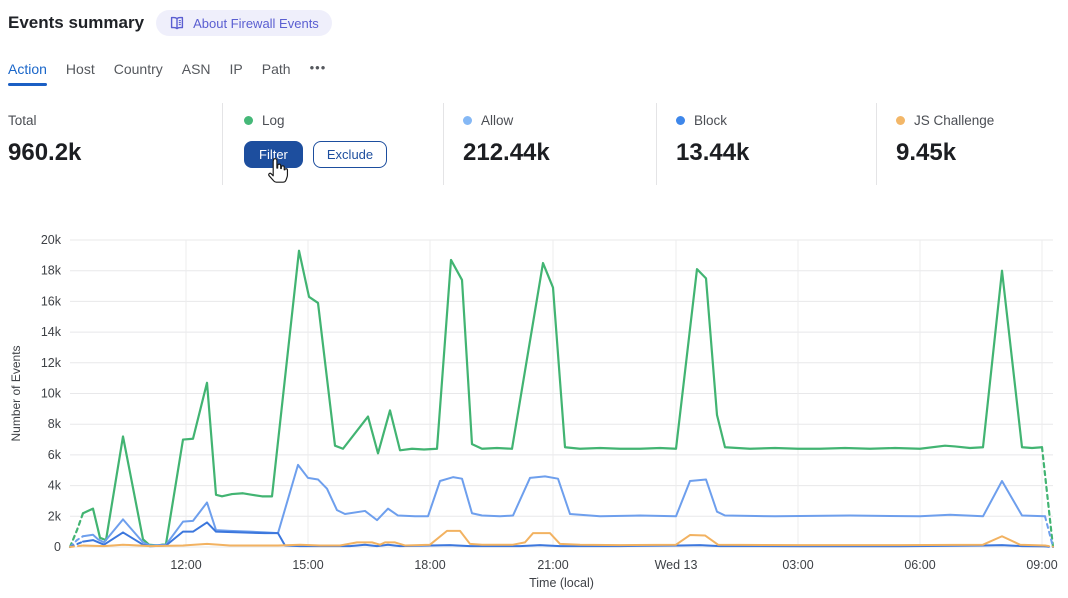 This screenshot has width=1068, height=598. What do you see at coordinates (919, 565) in the screenshot?
I see `x-tick-label: 06:00` at bounding box center [919, 565].